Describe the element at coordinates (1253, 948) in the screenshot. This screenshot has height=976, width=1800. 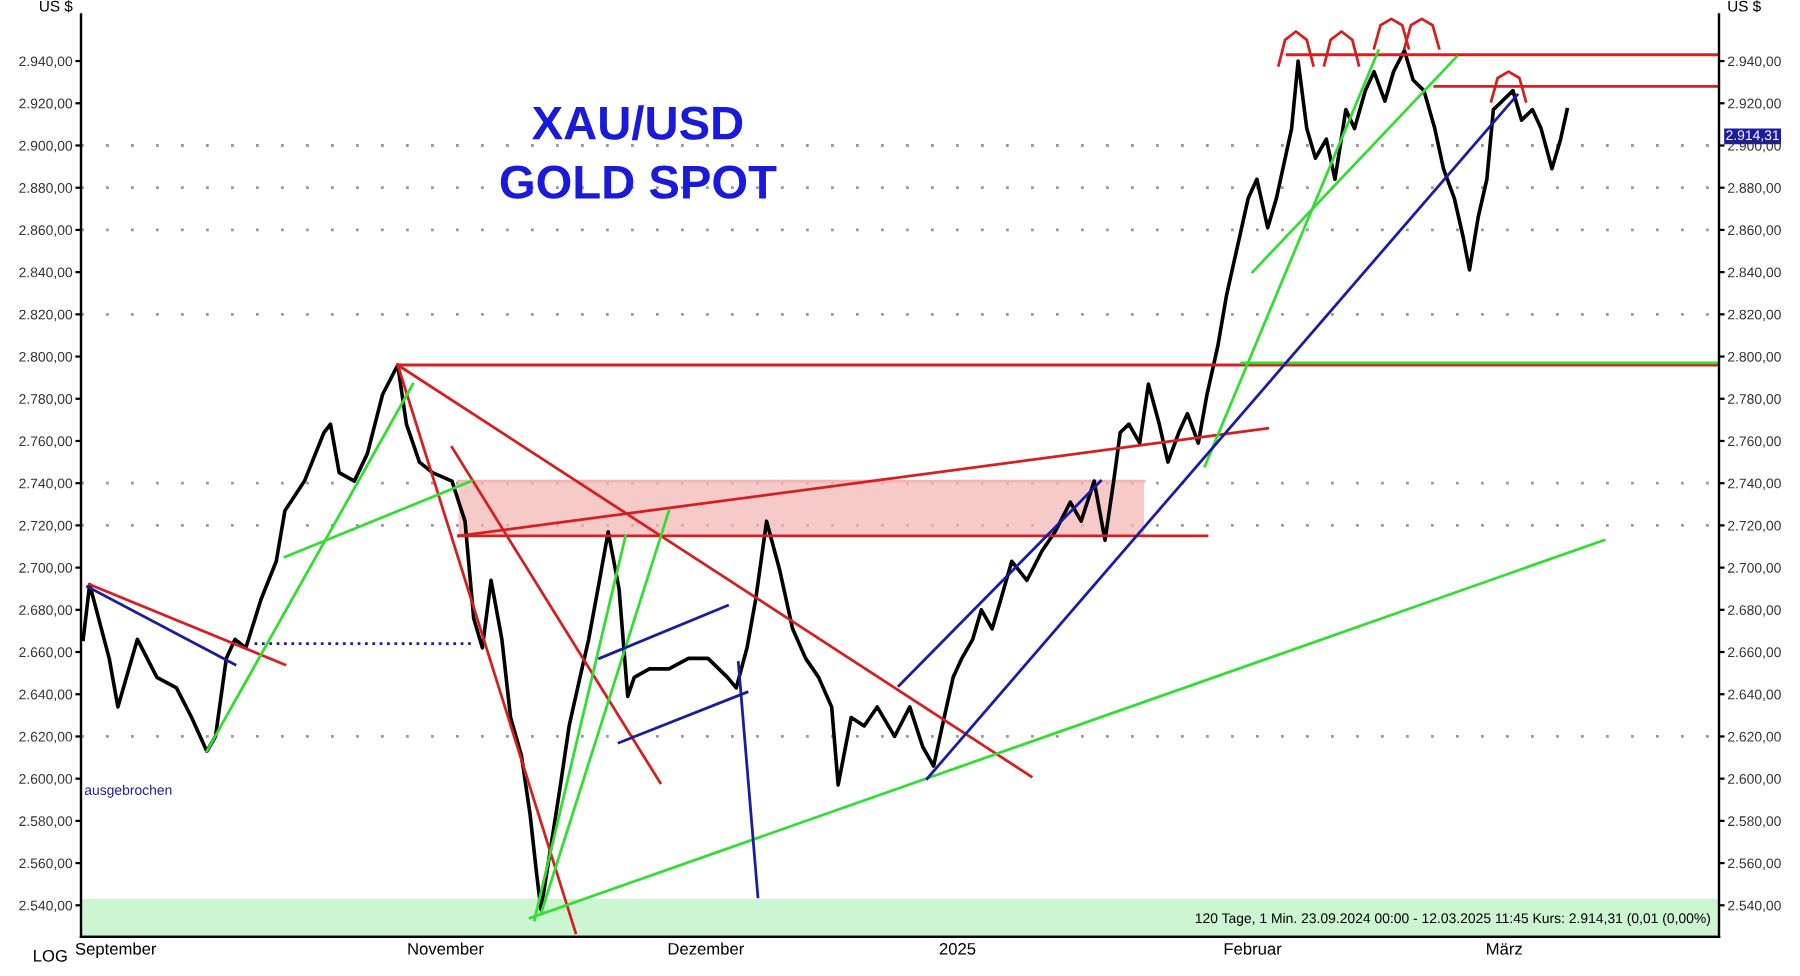
I see `x-tick-label: Februar` at that location.